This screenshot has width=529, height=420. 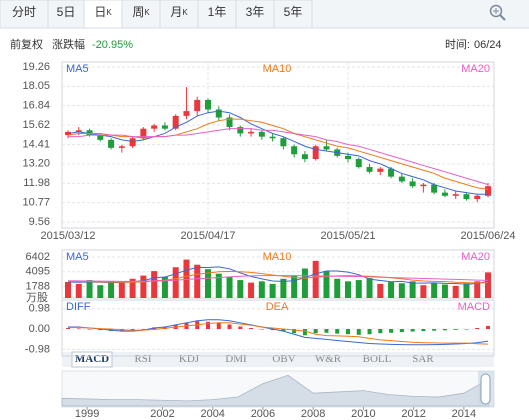 What do you see at coordinates (142, 359) in the screenshot?
I see `indicator-tab: RSI` at bounding box center [142, 359].